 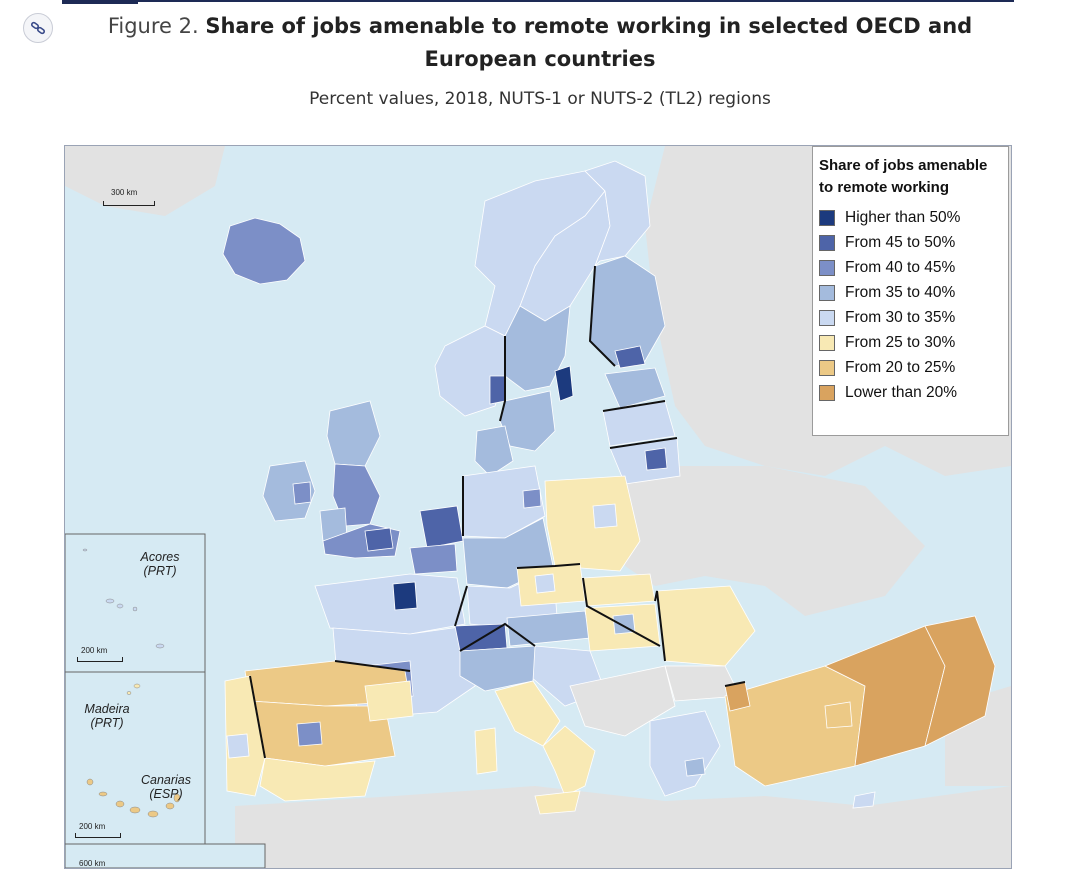 I want to click on legend-item: Lower than 20%, so click(x=910, y=392).